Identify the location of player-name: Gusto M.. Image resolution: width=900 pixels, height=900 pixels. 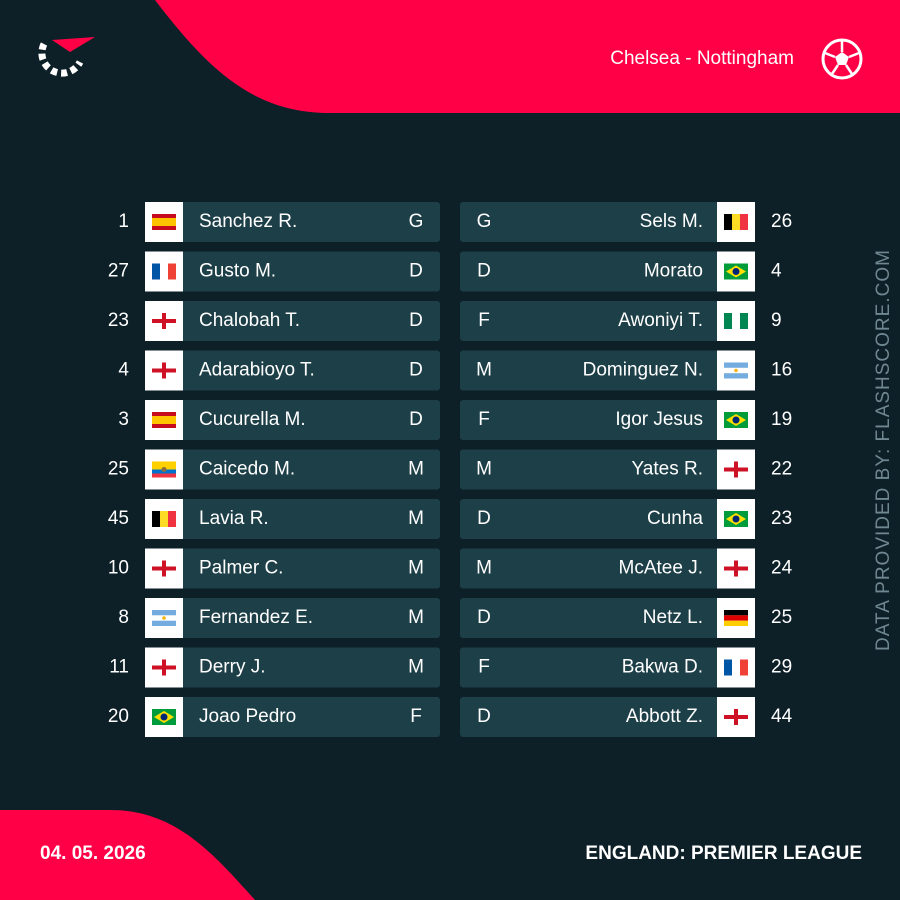
(237, 271).